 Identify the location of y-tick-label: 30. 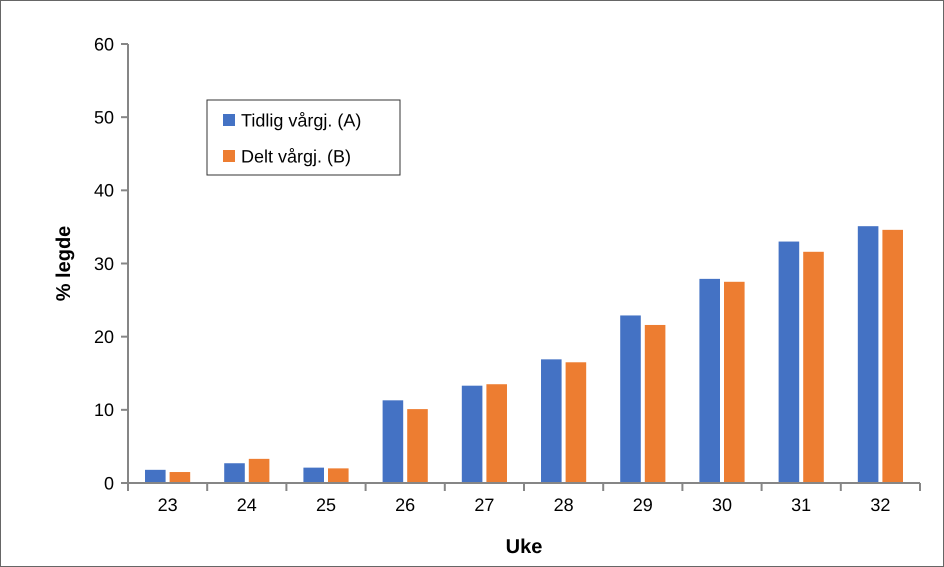
(104, 264).